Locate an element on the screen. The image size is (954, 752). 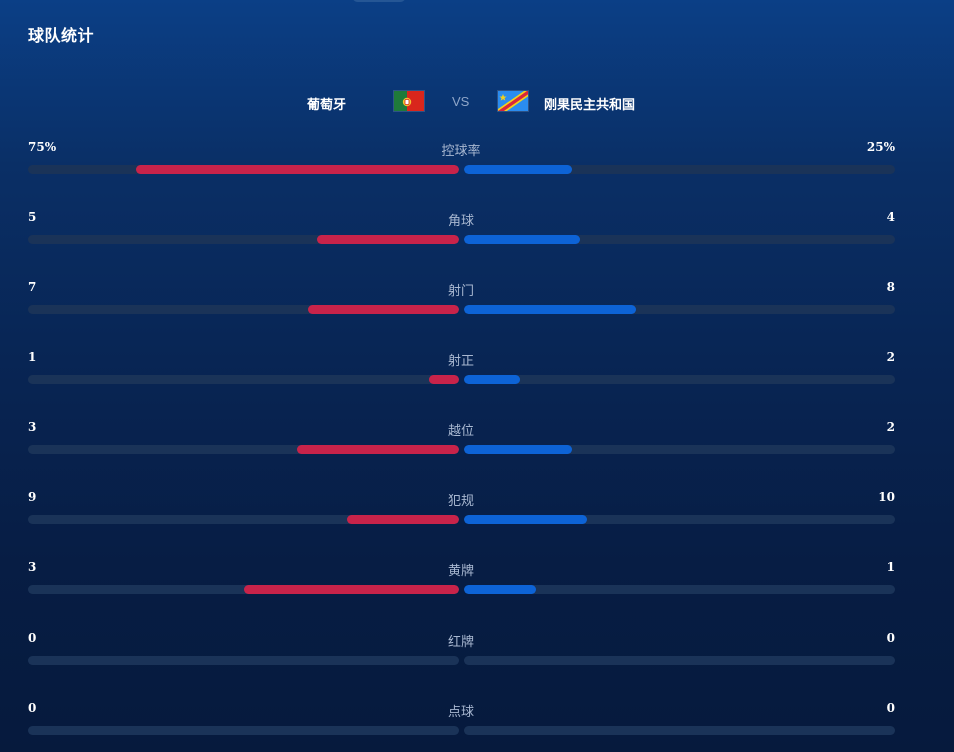
home-value: 75% is located at coordinates (42, 147).